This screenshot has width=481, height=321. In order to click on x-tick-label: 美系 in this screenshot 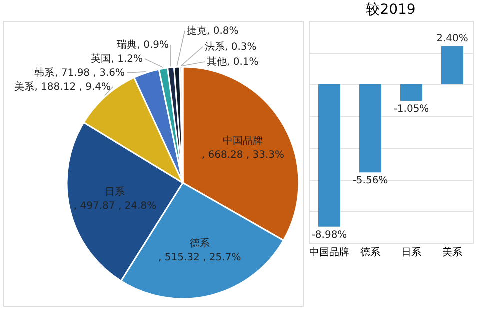, I will do `click(452, 252)`.